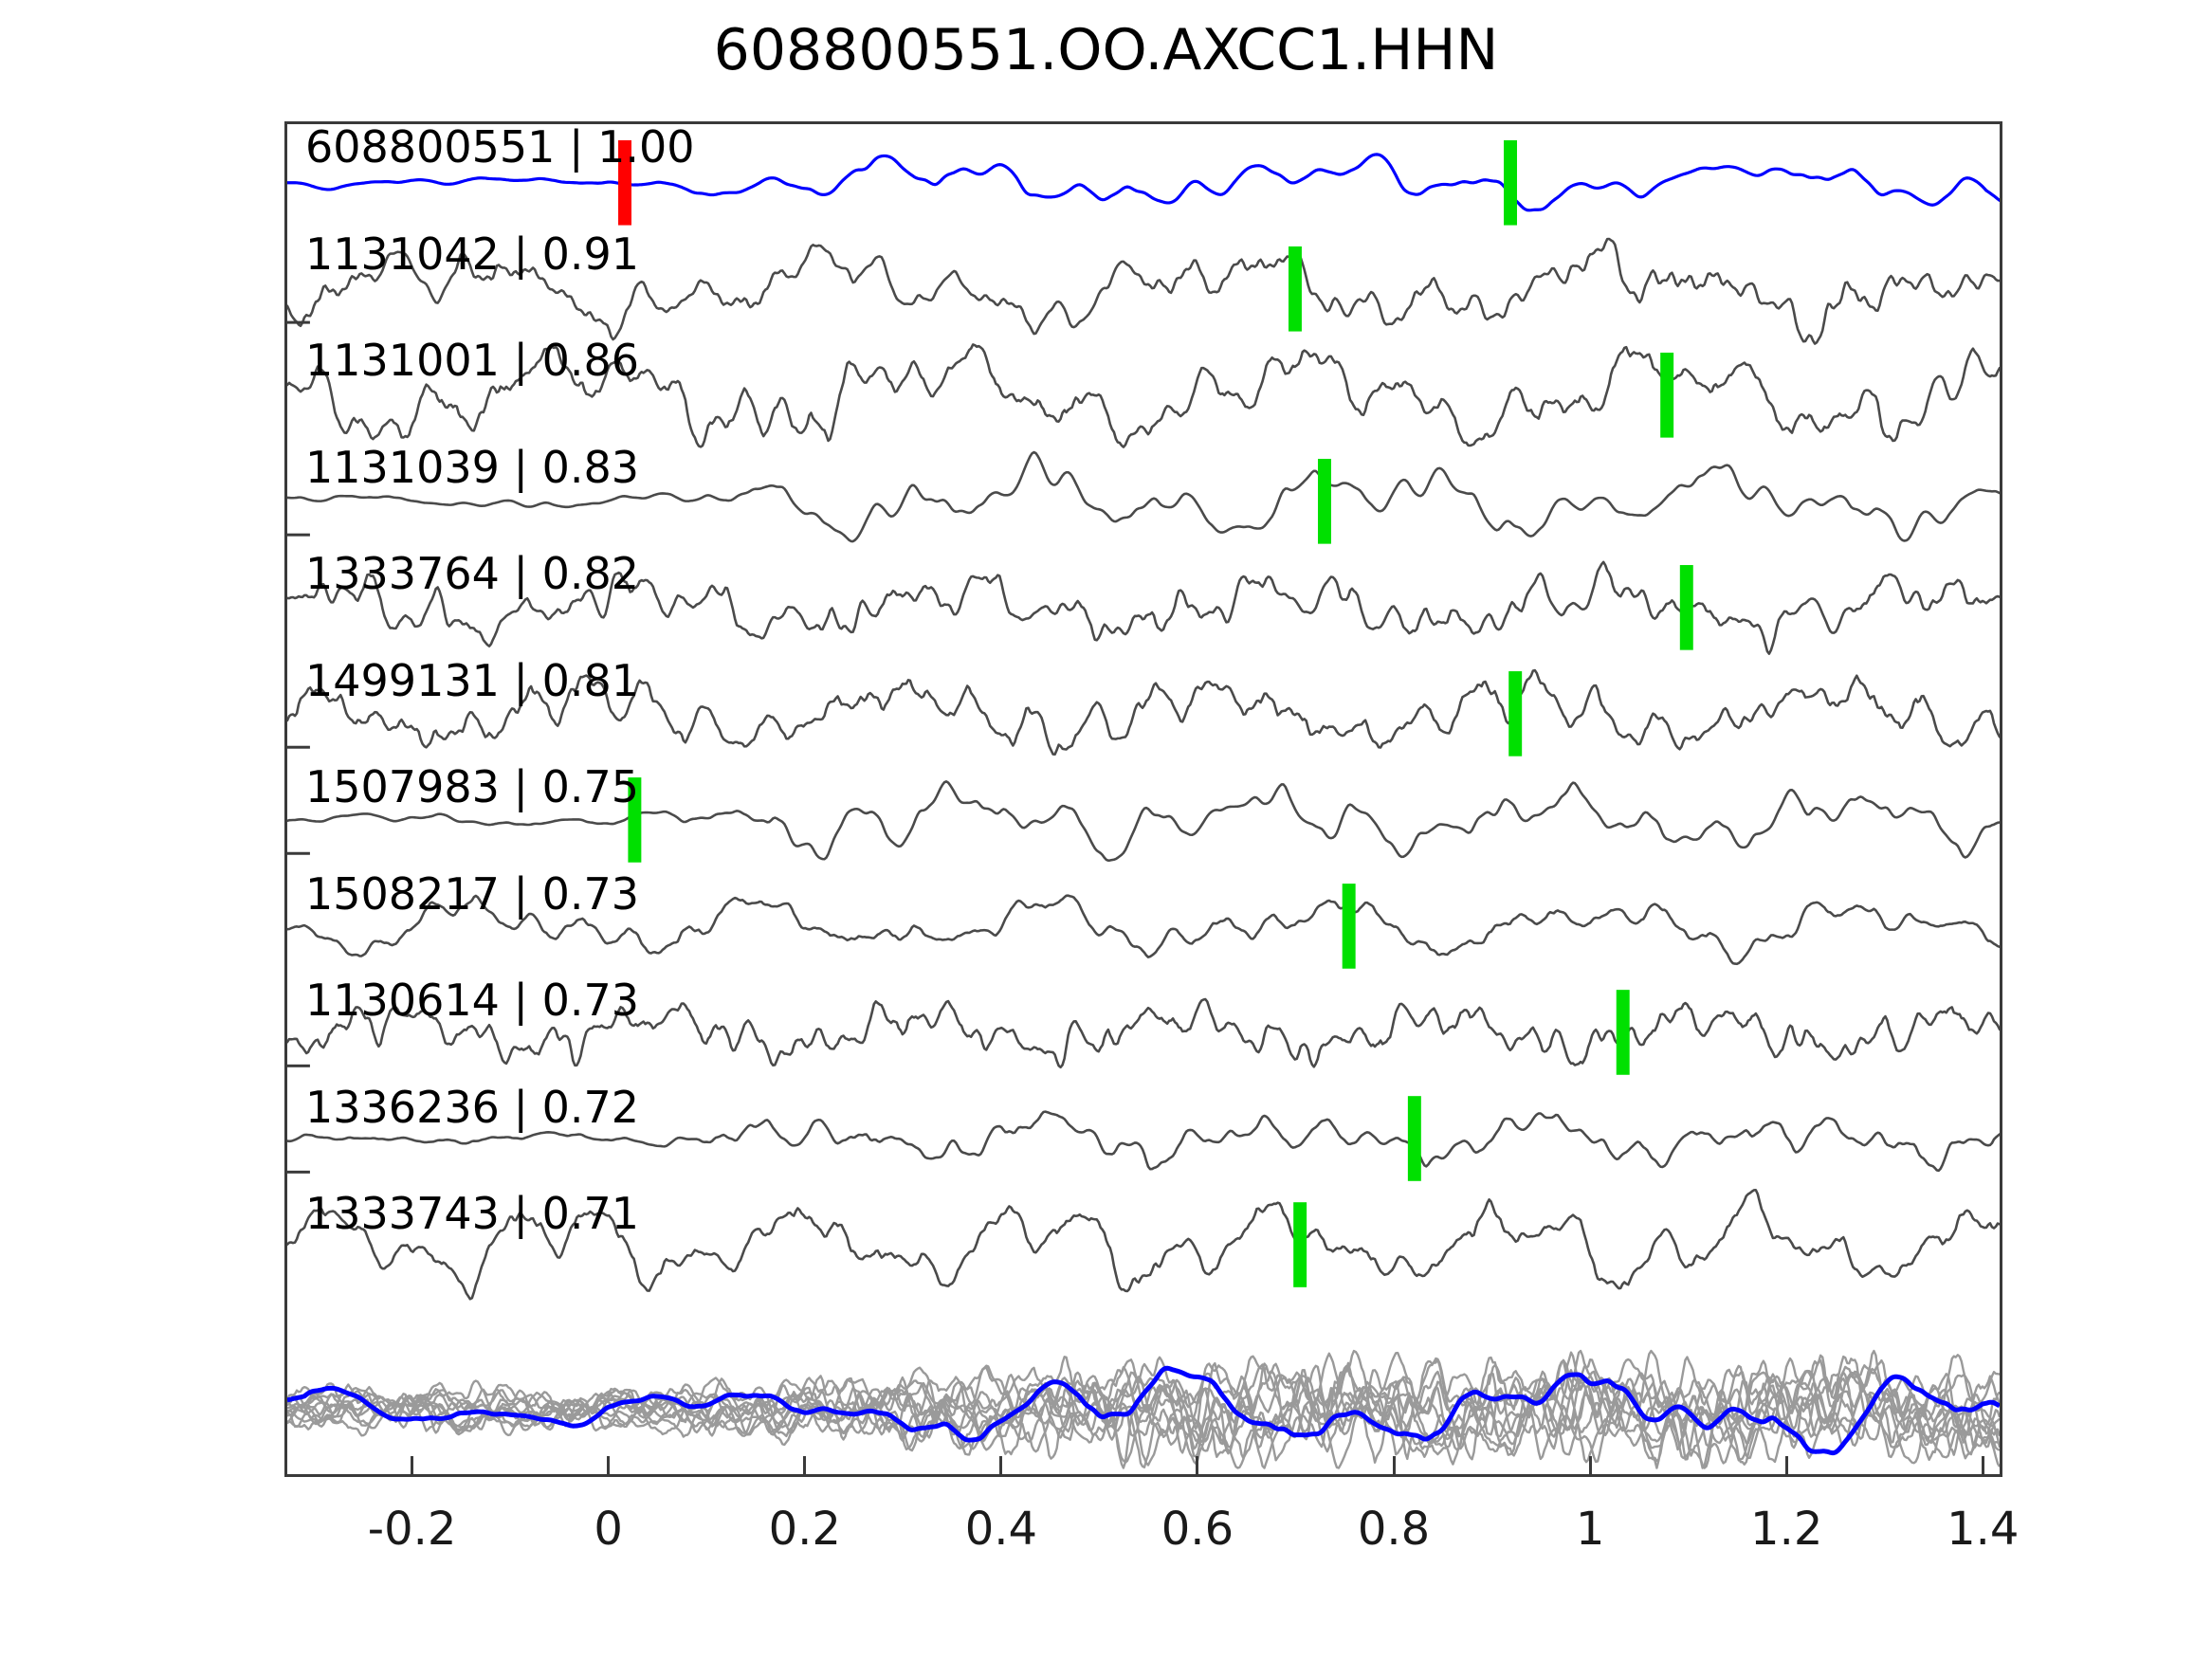 This screenshot has width=2212, height=1659. What do you see at coordinates (1394, 1529) in the screenshot?
I see `x-tick-label: 0.8` at bounding box center [1394, 1529].